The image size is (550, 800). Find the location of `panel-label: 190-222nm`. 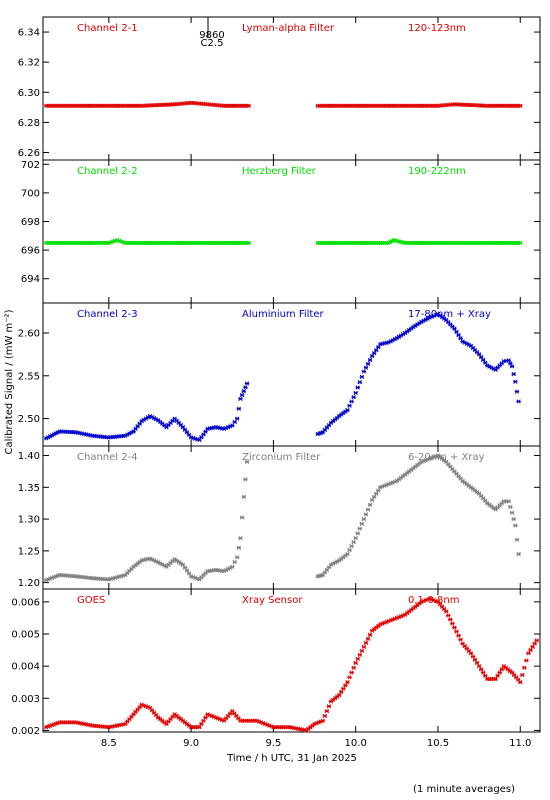

panel-label: 190-222nm is located at coordinates (437, 171).